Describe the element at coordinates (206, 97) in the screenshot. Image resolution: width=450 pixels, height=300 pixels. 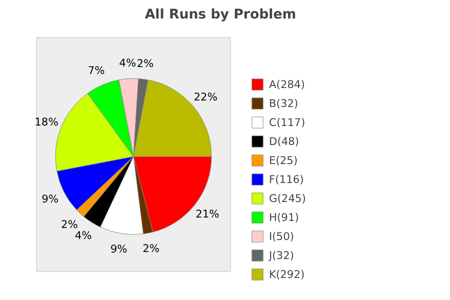
I see `data-label: 22%` at that location.